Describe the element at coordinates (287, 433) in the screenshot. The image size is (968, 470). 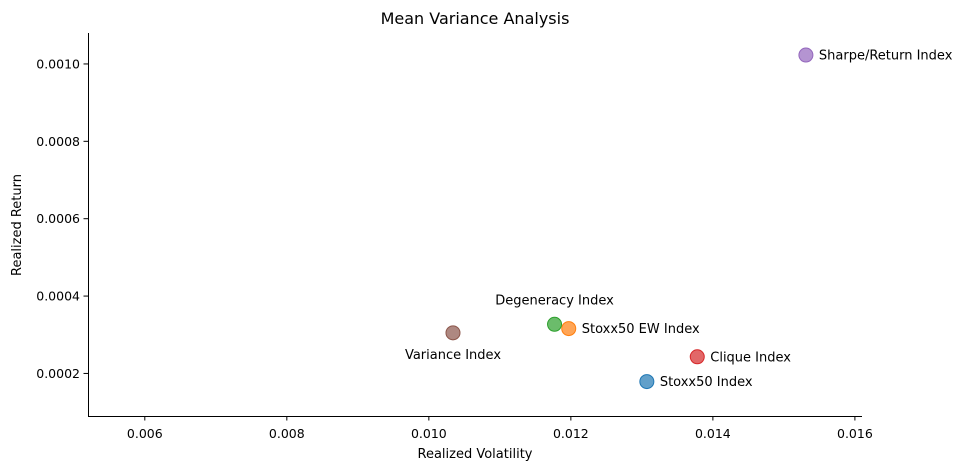
I see `x-tick-label: 0.008` at that location.